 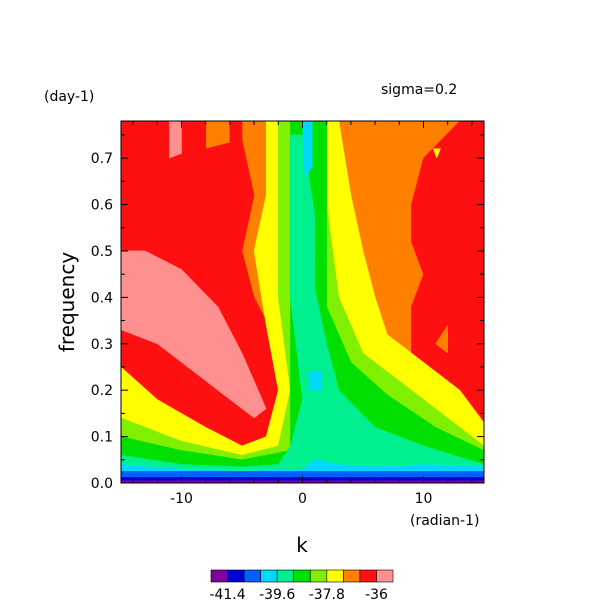 What do you see at coordinates (102, 159) in the screenshot?
I see `y-tick-label: 0.7` at bounding box center [102, 159].